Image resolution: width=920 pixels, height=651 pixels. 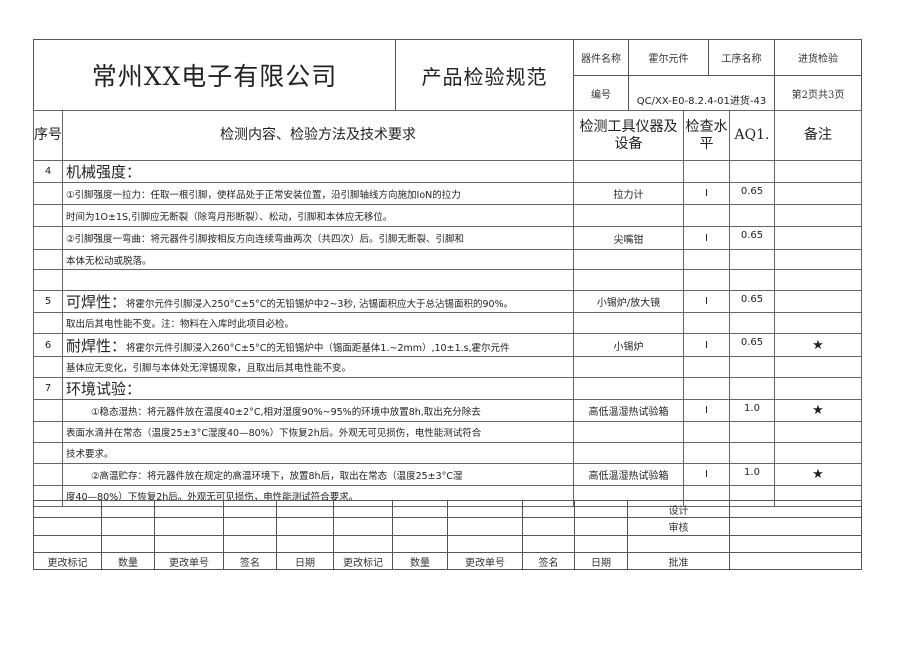 I want to click on aql-cell: 1.0, so click(x=752, y=410).